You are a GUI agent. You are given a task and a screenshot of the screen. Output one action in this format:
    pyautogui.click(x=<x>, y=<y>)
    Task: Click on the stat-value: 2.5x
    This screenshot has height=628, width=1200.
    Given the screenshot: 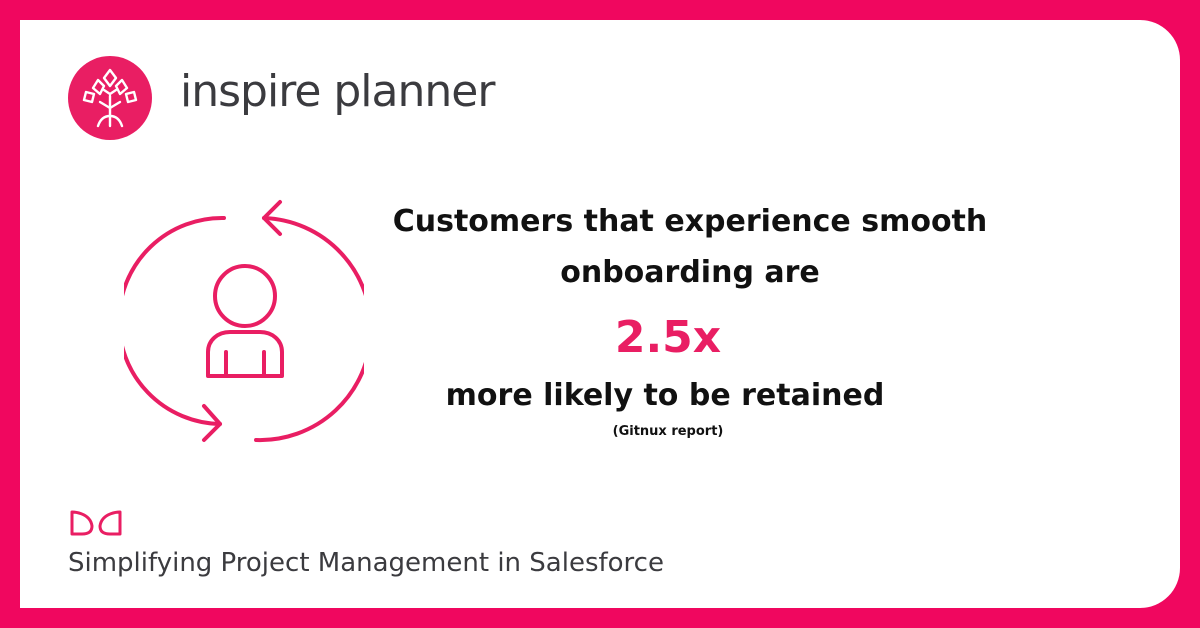 What is the action you would take?
    pyautogui.click(x=668, y=337)
    